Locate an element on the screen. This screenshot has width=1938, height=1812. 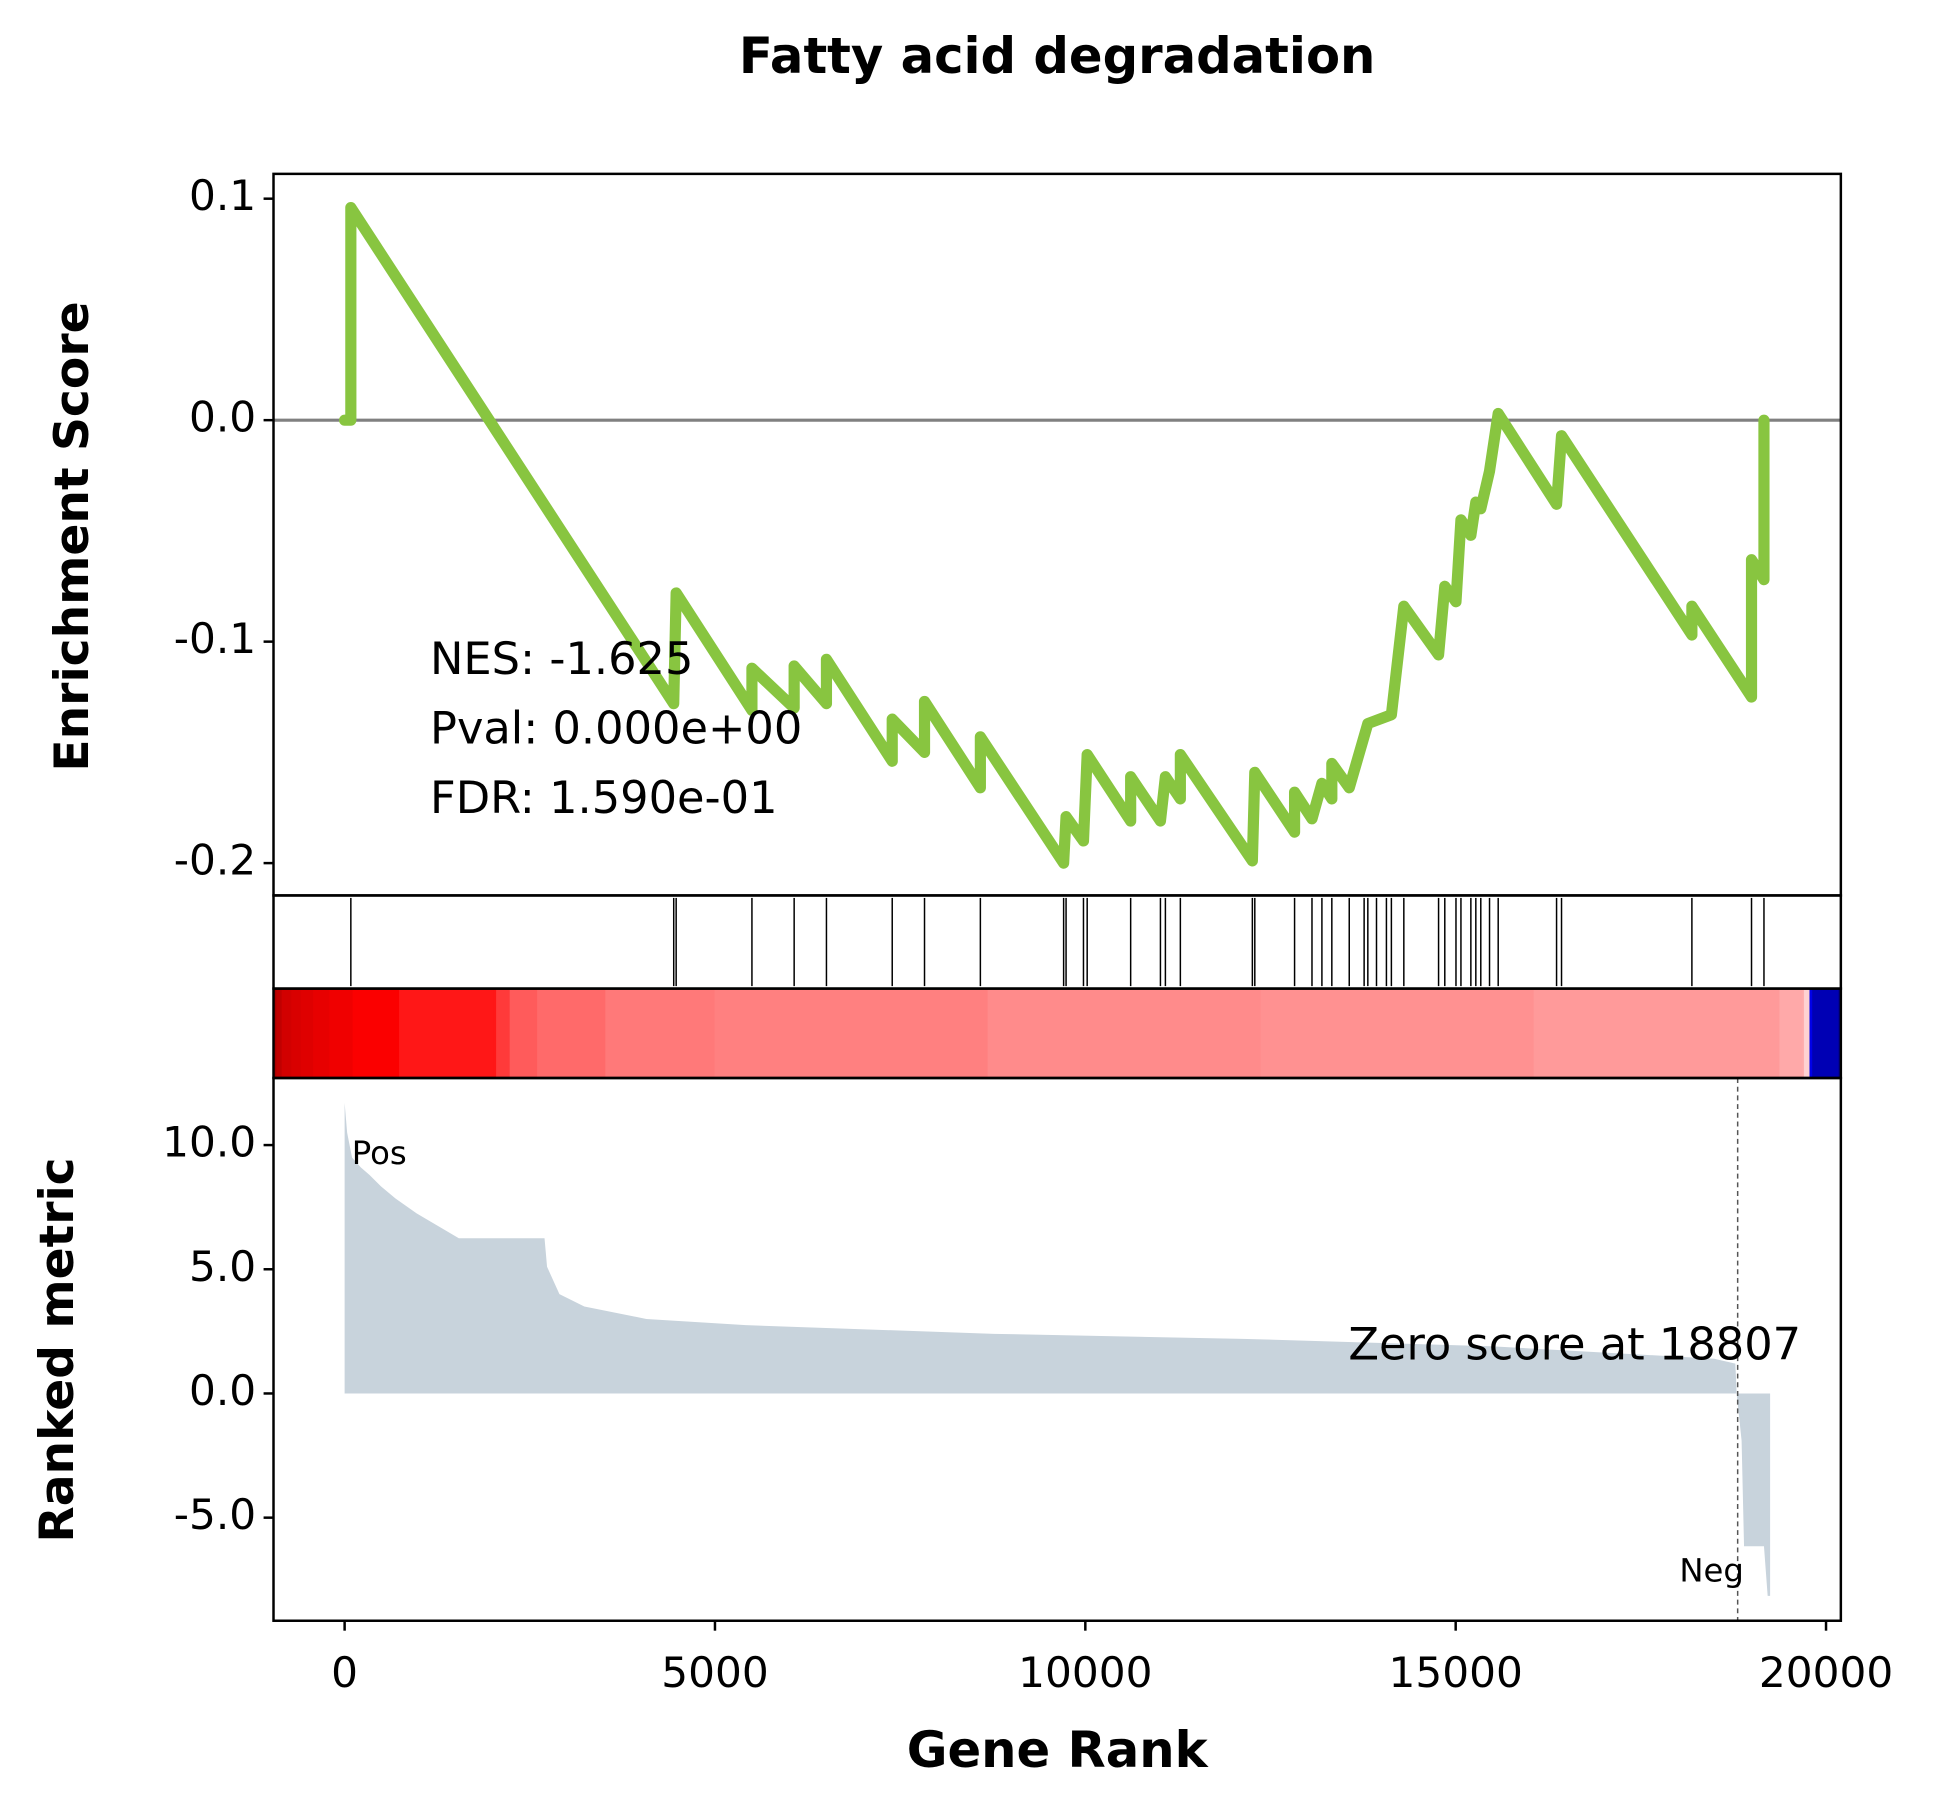
y-axis-label: Enrichment Score is located at coordinates (72, 536).